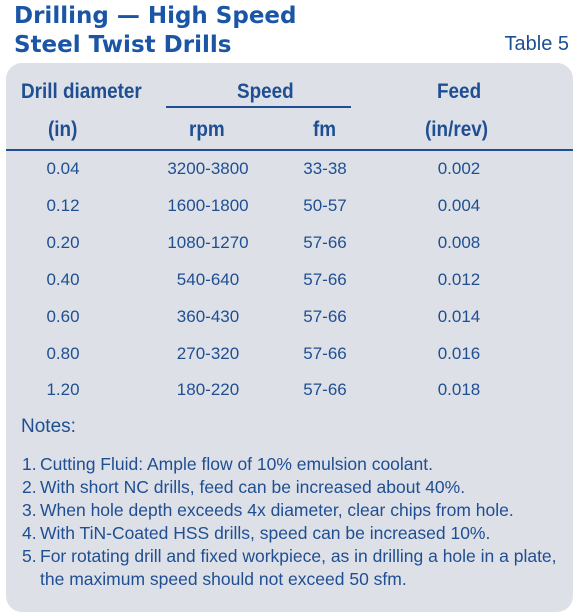  What do you see at coordinates (63, 168) in the screenshot?
I see `cell-diameter: 0.04` at bounding box center [63, 168].